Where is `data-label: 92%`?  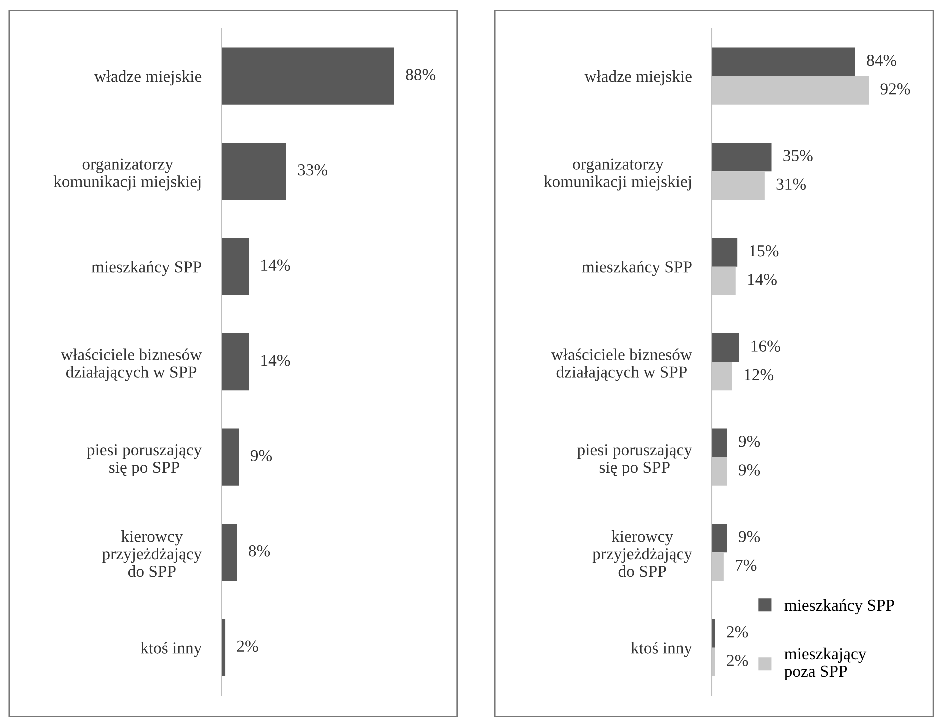 data-label: 92% is located at coordinates (895, 89).